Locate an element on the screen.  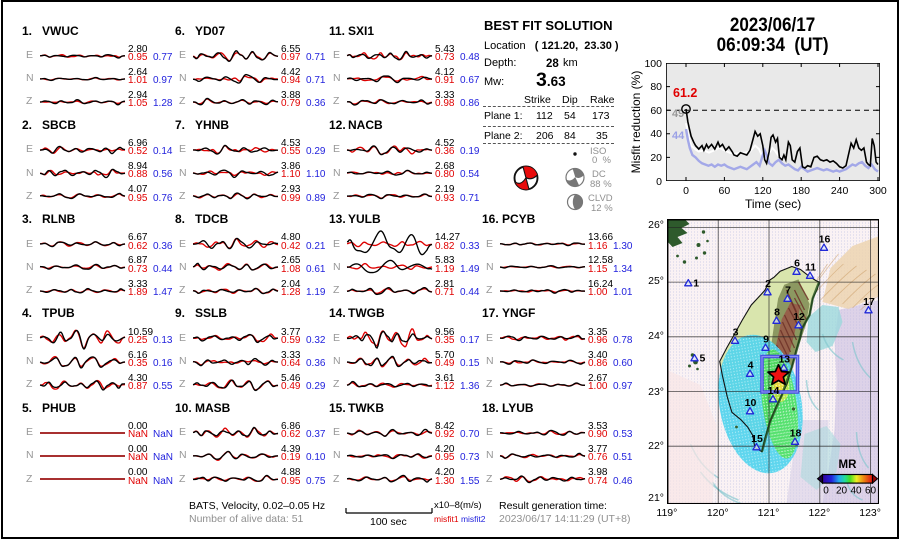
svg-text: 12 is located at coordinates (799, 317).